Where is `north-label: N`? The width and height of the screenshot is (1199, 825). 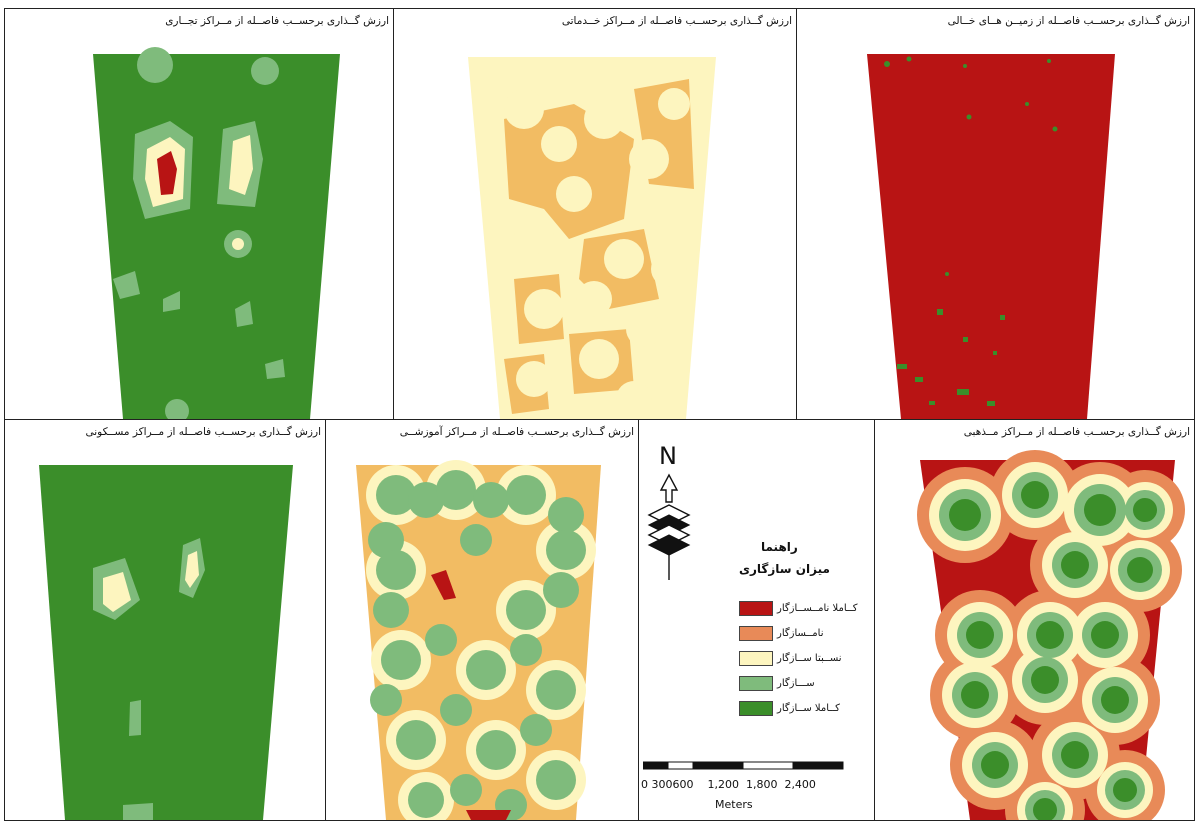 north-label: N is located at coordinates (668, 456).